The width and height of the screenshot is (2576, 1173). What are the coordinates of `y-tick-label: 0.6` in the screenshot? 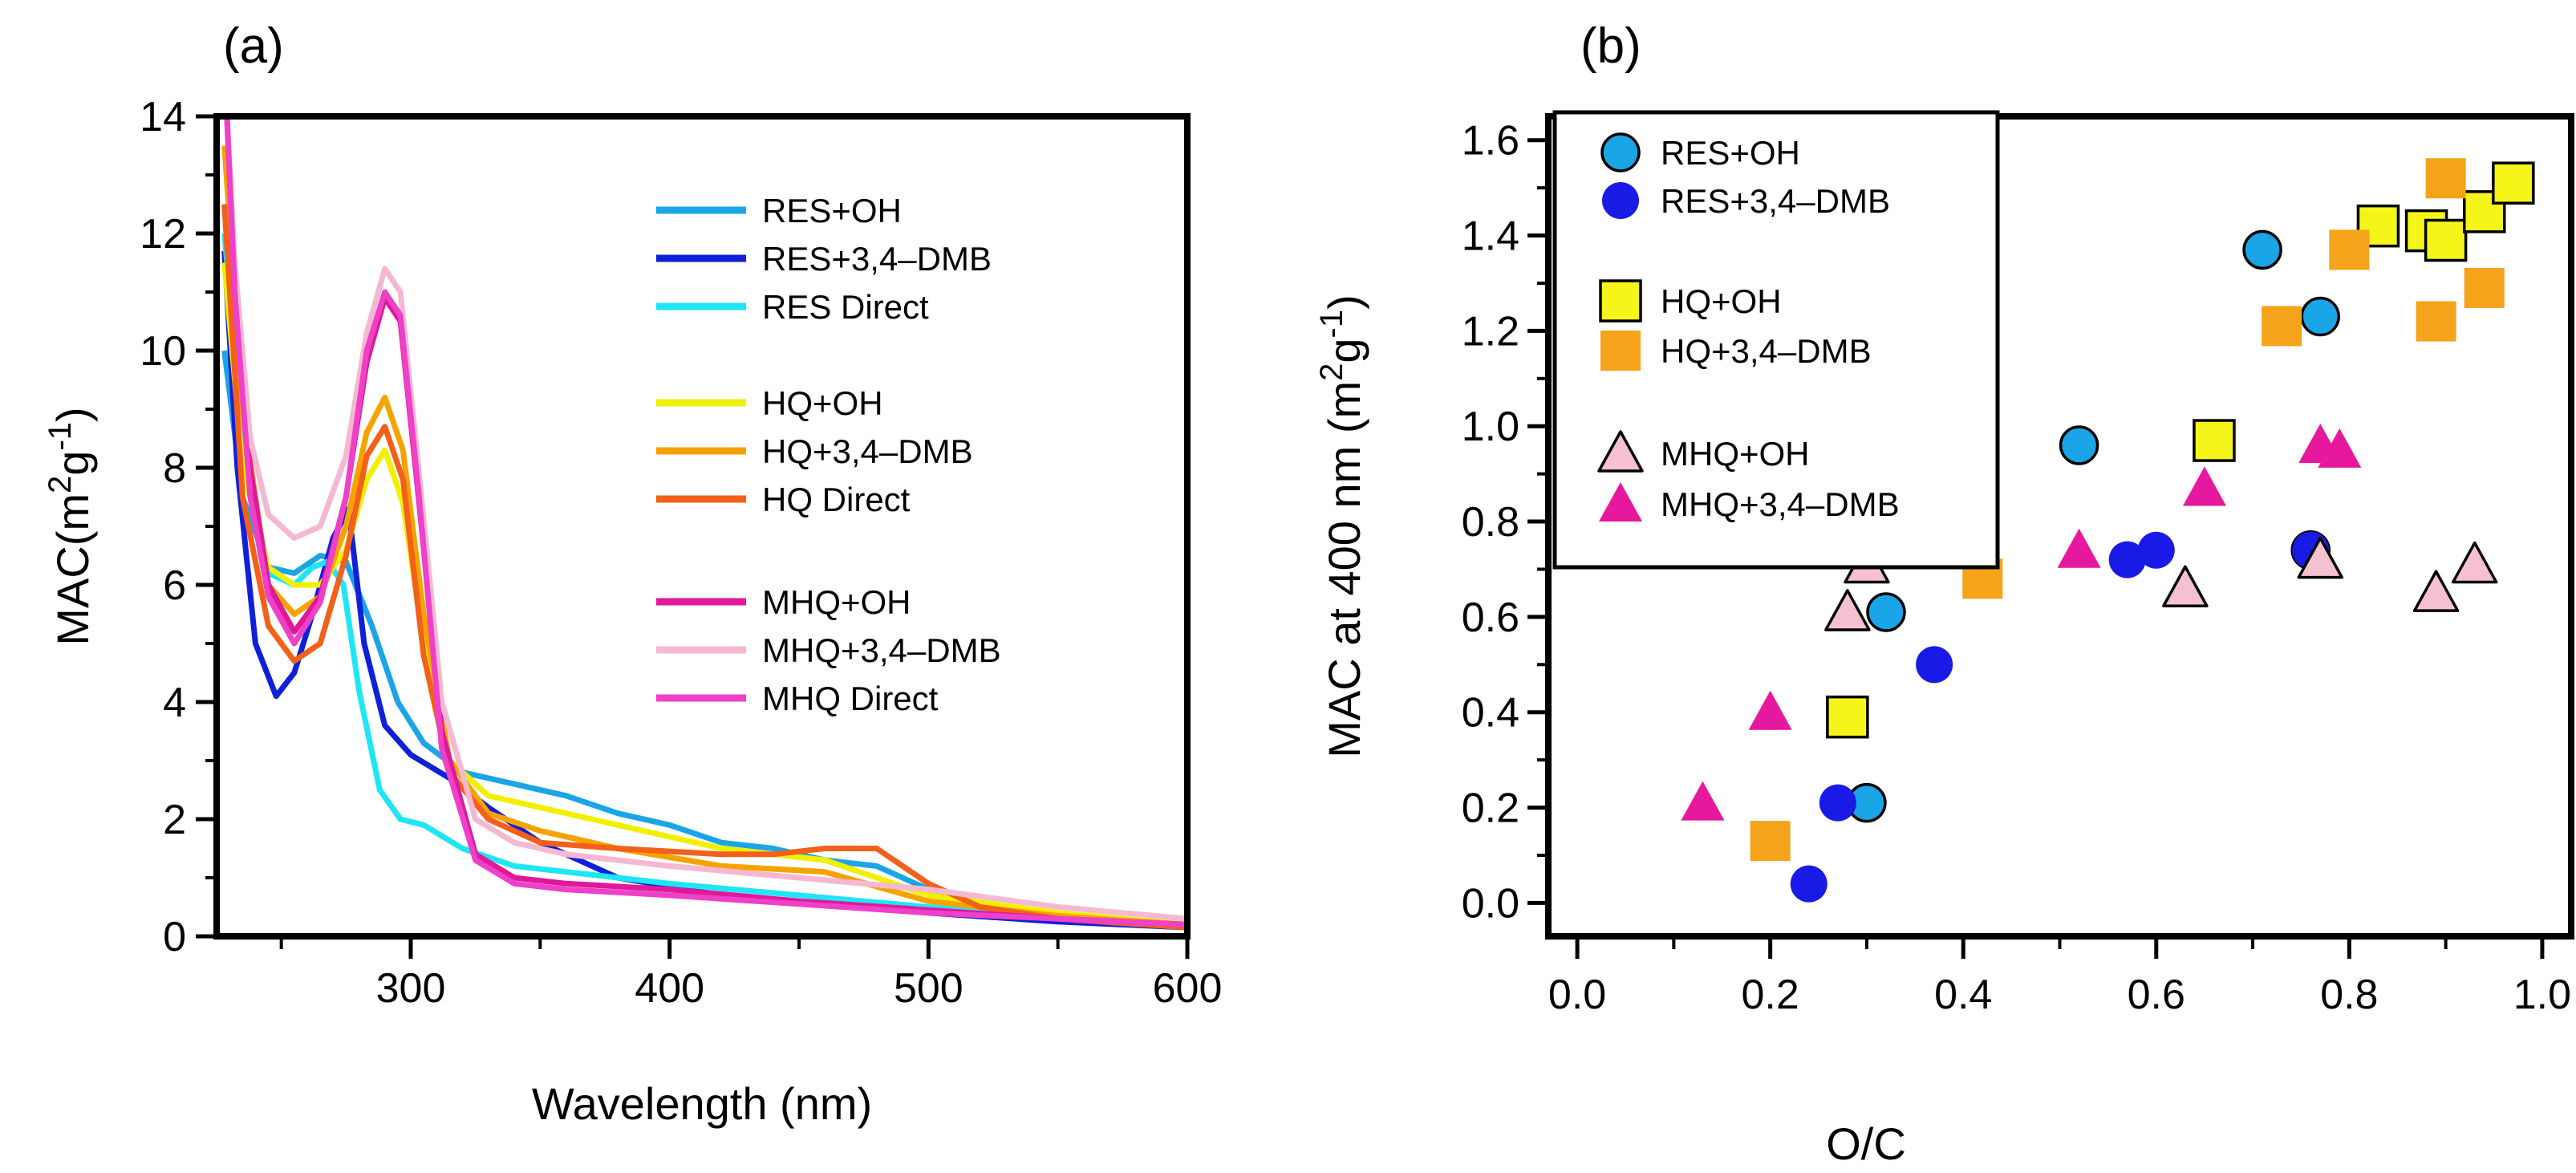 It's located at (1490, 618).